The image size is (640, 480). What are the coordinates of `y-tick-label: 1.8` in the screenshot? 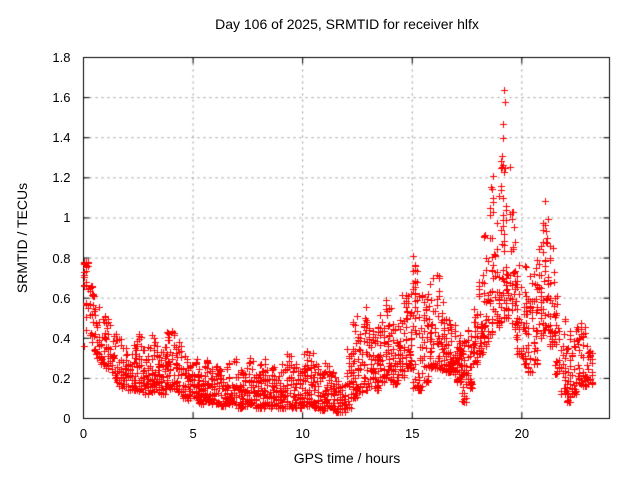 It's located at (61, 57).